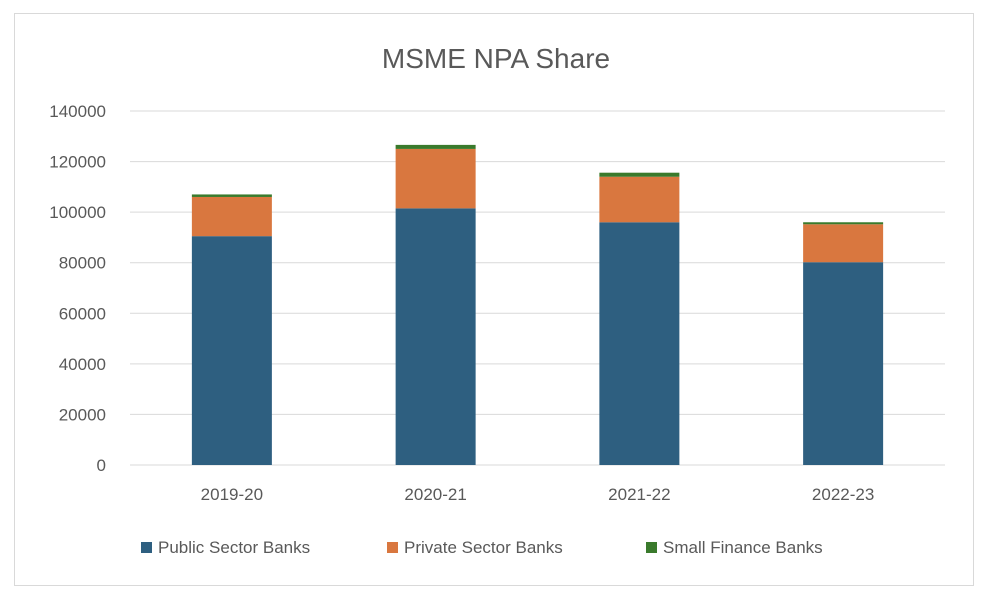 Image resolution: width=992 pixels, height=590 pixels. What do you see at coordinates (77, 111) in the screenshot?
I see `y-tick-label: 140000` at bounding box center [77, 111].